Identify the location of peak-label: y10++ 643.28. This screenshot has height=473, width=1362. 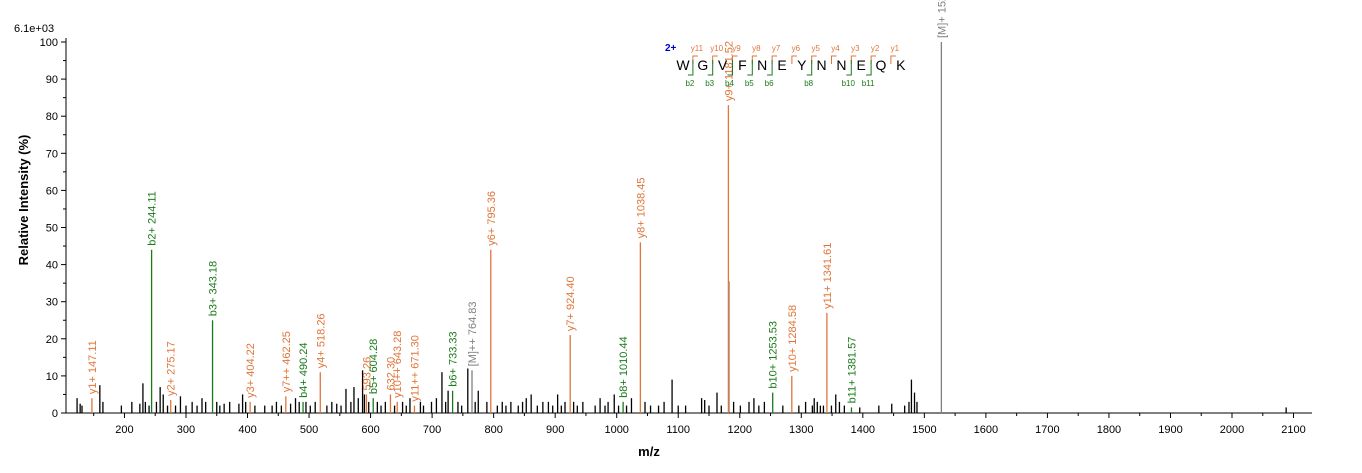
(398, 364).